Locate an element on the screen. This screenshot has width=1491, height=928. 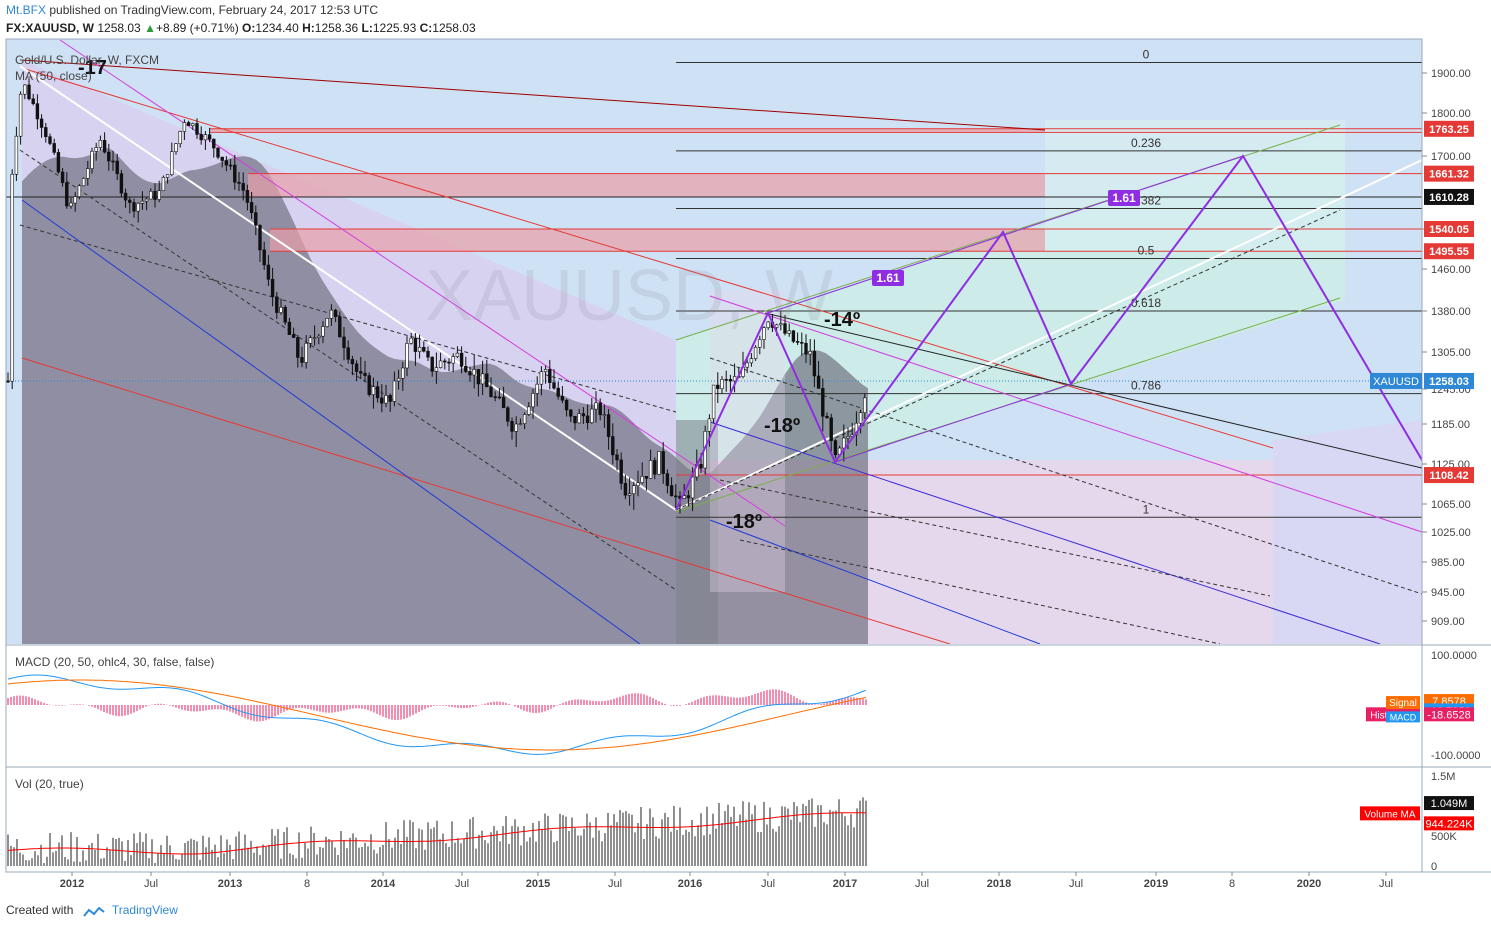
price-tick-label: 909.00 is located at coordinates (1448, 622).